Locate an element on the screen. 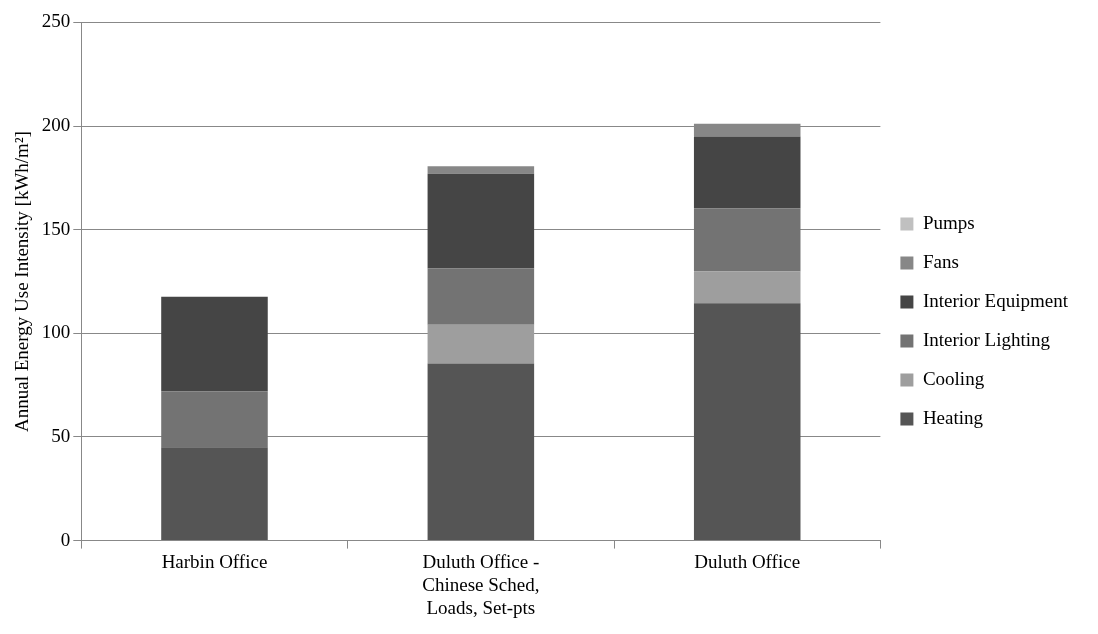  y-tick-label: 50 is located at coordinates (61, 435).